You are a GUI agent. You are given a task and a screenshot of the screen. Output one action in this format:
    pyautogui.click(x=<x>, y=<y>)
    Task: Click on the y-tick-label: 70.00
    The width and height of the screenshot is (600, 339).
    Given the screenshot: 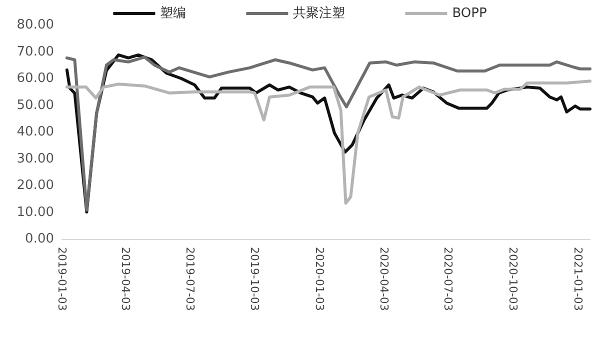 What is the action you would take?
    pyautogui.click(x=35, y=52)
    